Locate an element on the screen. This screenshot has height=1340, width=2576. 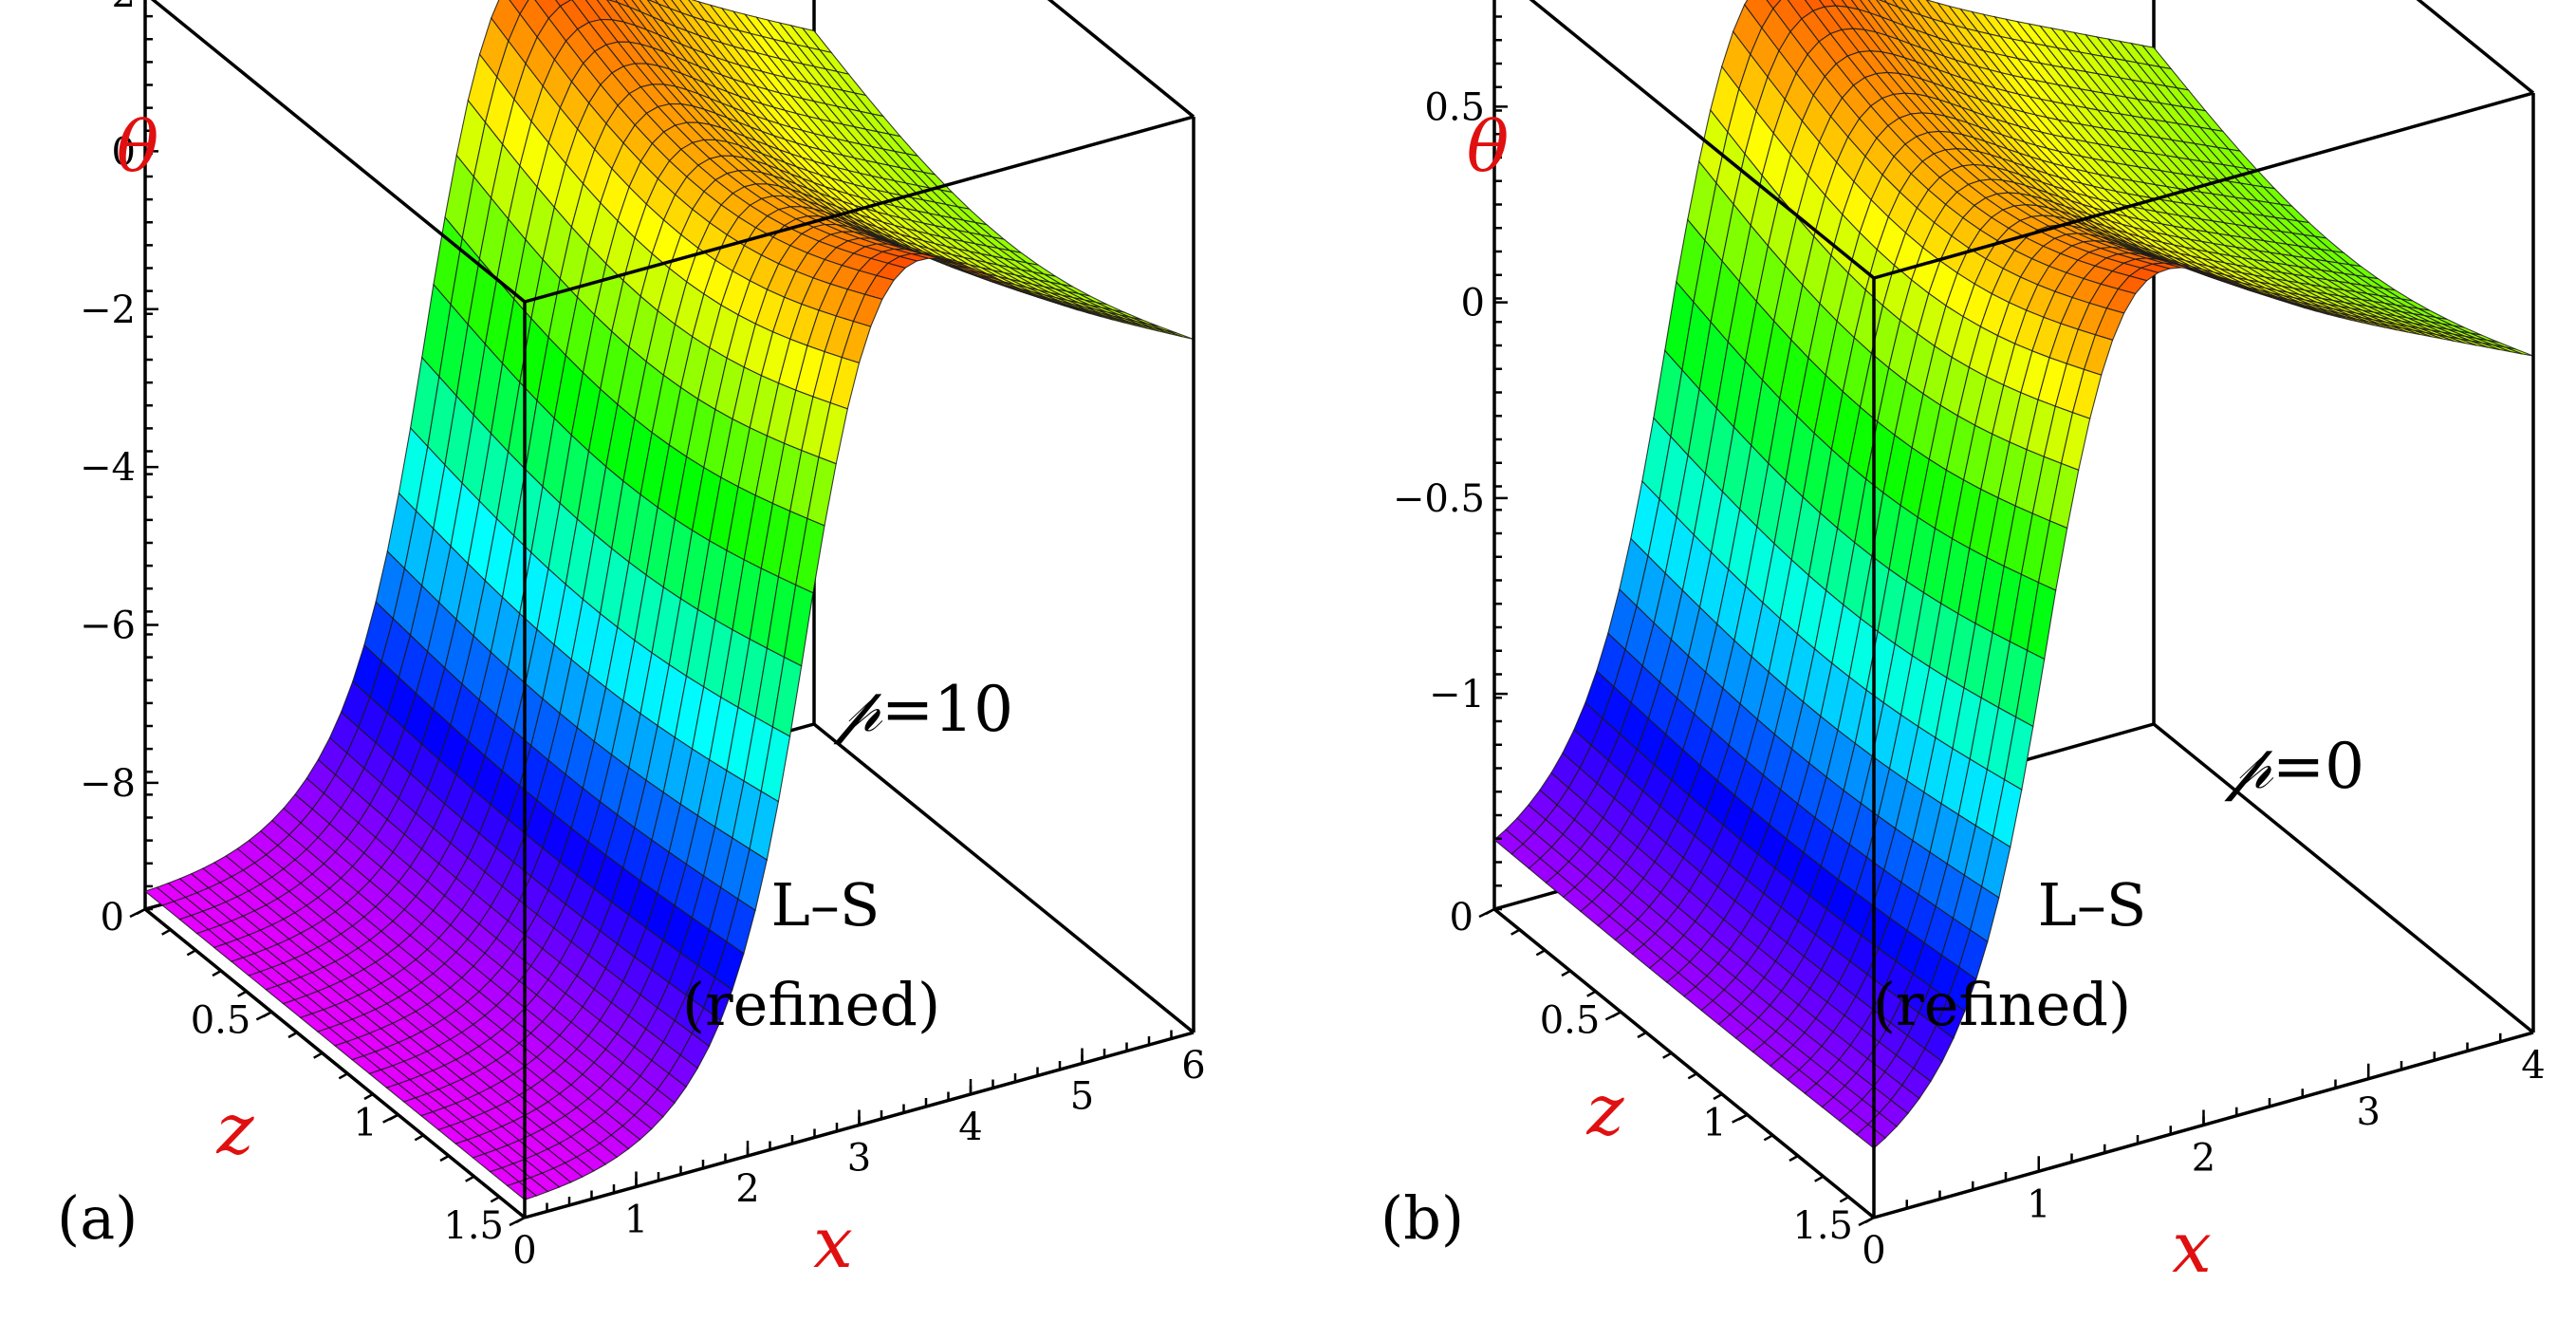
x-axis: 0 1 2 3 4 is located at coordinates (2204, 1145).